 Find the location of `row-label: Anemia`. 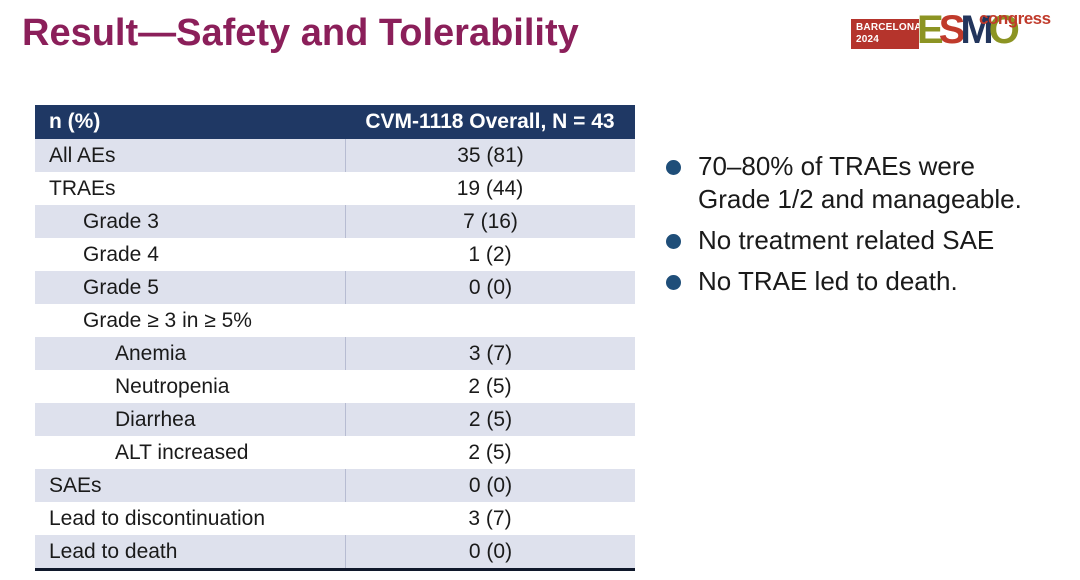

row-label: Anemia is located at coordinates (151, 353).